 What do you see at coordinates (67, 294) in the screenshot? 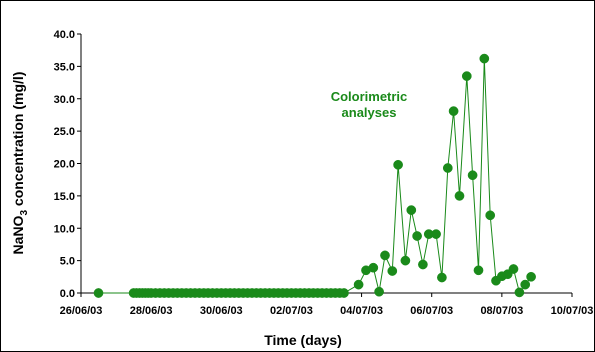
I see `y-tick-label: 0.0` at bounding box center [67, 294].